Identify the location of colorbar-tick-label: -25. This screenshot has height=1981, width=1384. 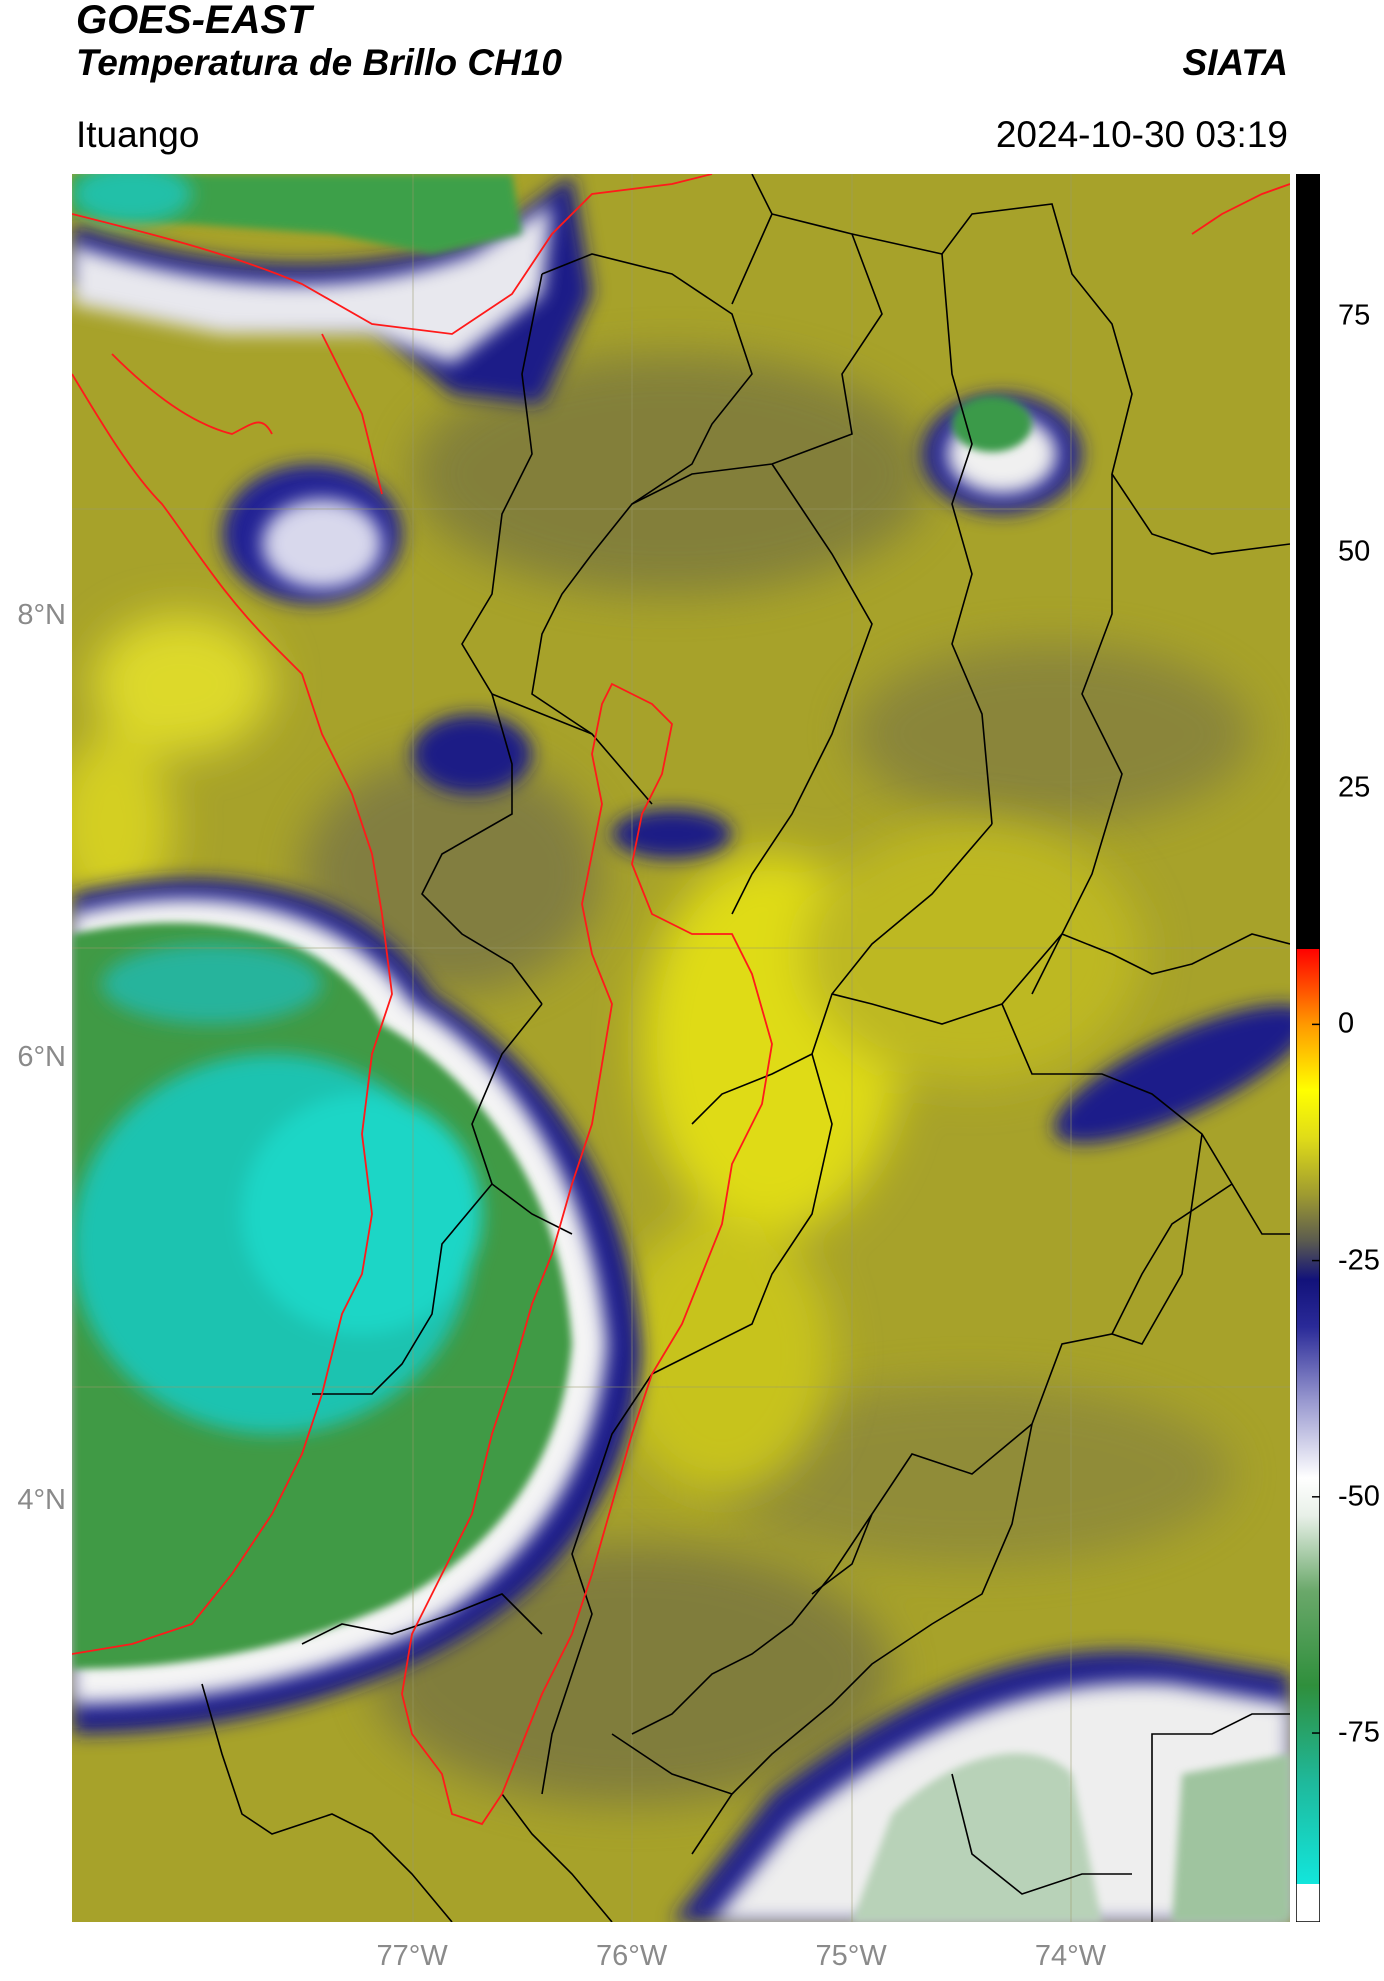
(1359, 1260).